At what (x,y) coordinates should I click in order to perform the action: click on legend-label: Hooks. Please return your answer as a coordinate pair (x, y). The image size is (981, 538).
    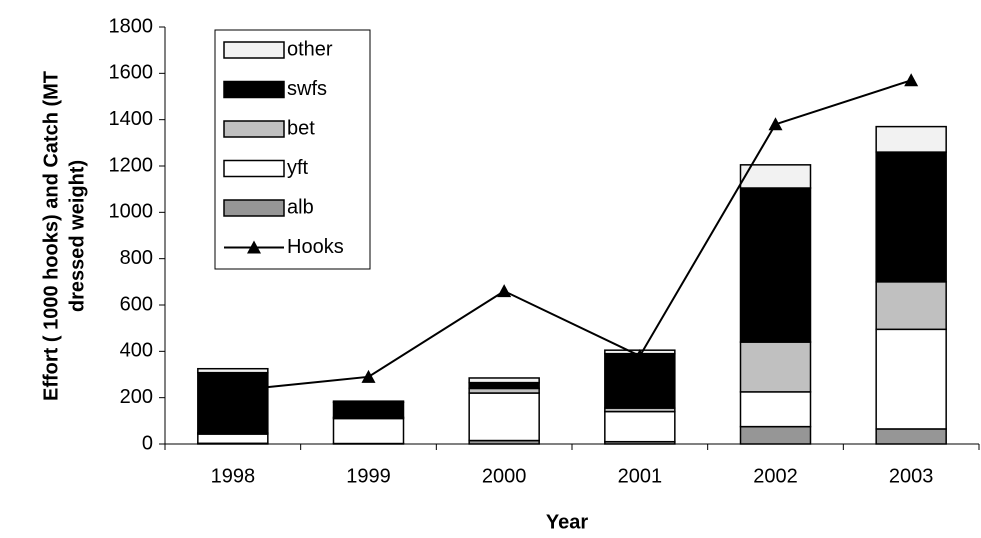
    Looking at the image, I should click on (315, 247).